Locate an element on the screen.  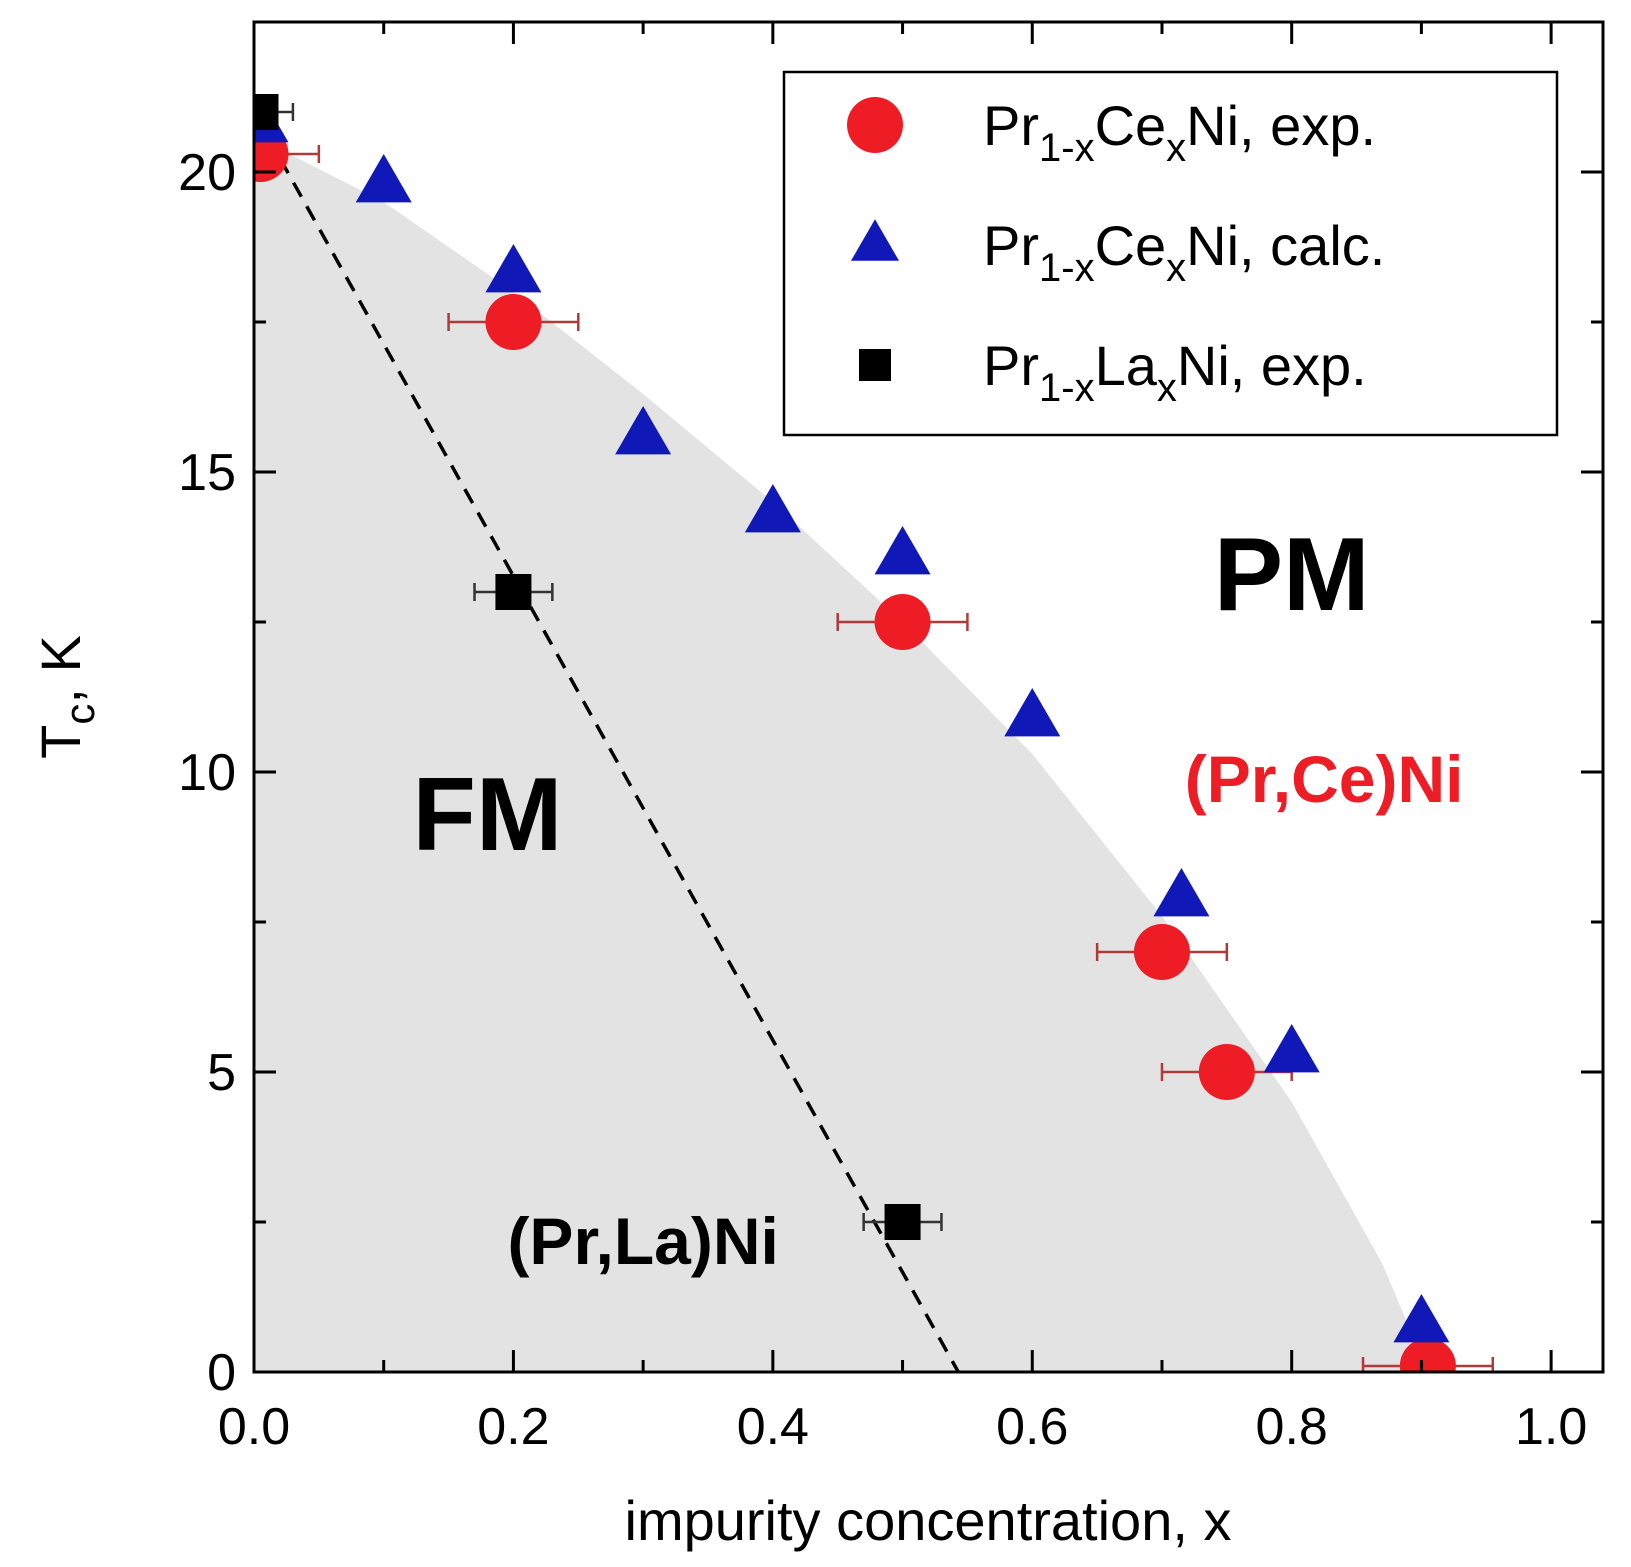
legend-marker-PrCeNi-exp is located at coordinates (875, 125).